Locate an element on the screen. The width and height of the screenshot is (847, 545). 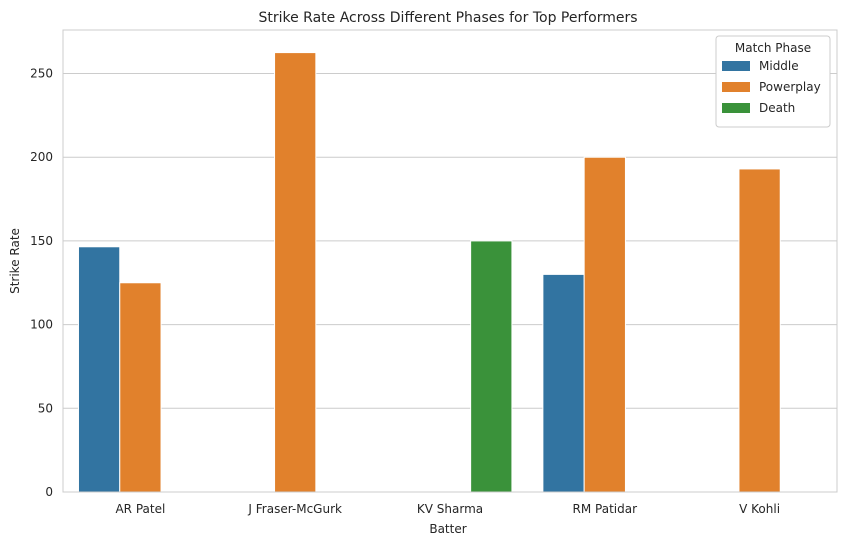
bar-death is located at coordinates (491, 366).